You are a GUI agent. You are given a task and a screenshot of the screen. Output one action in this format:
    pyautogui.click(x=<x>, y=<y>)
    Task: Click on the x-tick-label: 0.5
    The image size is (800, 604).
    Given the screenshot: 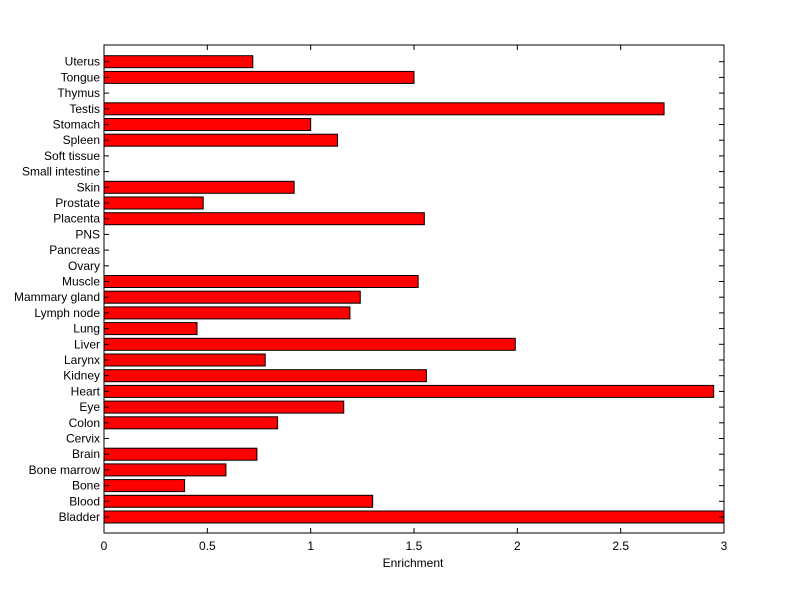 What is the action you would take?
    pyautogui.click(x=207, y=546)
    